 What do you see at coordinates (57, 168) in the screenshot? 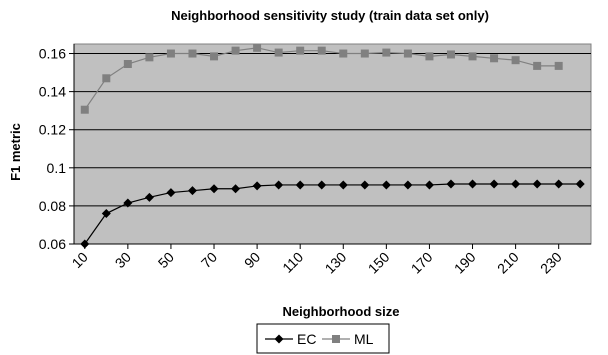
I see `y-tick-label: 0.1` at bounding box center [57, 168].